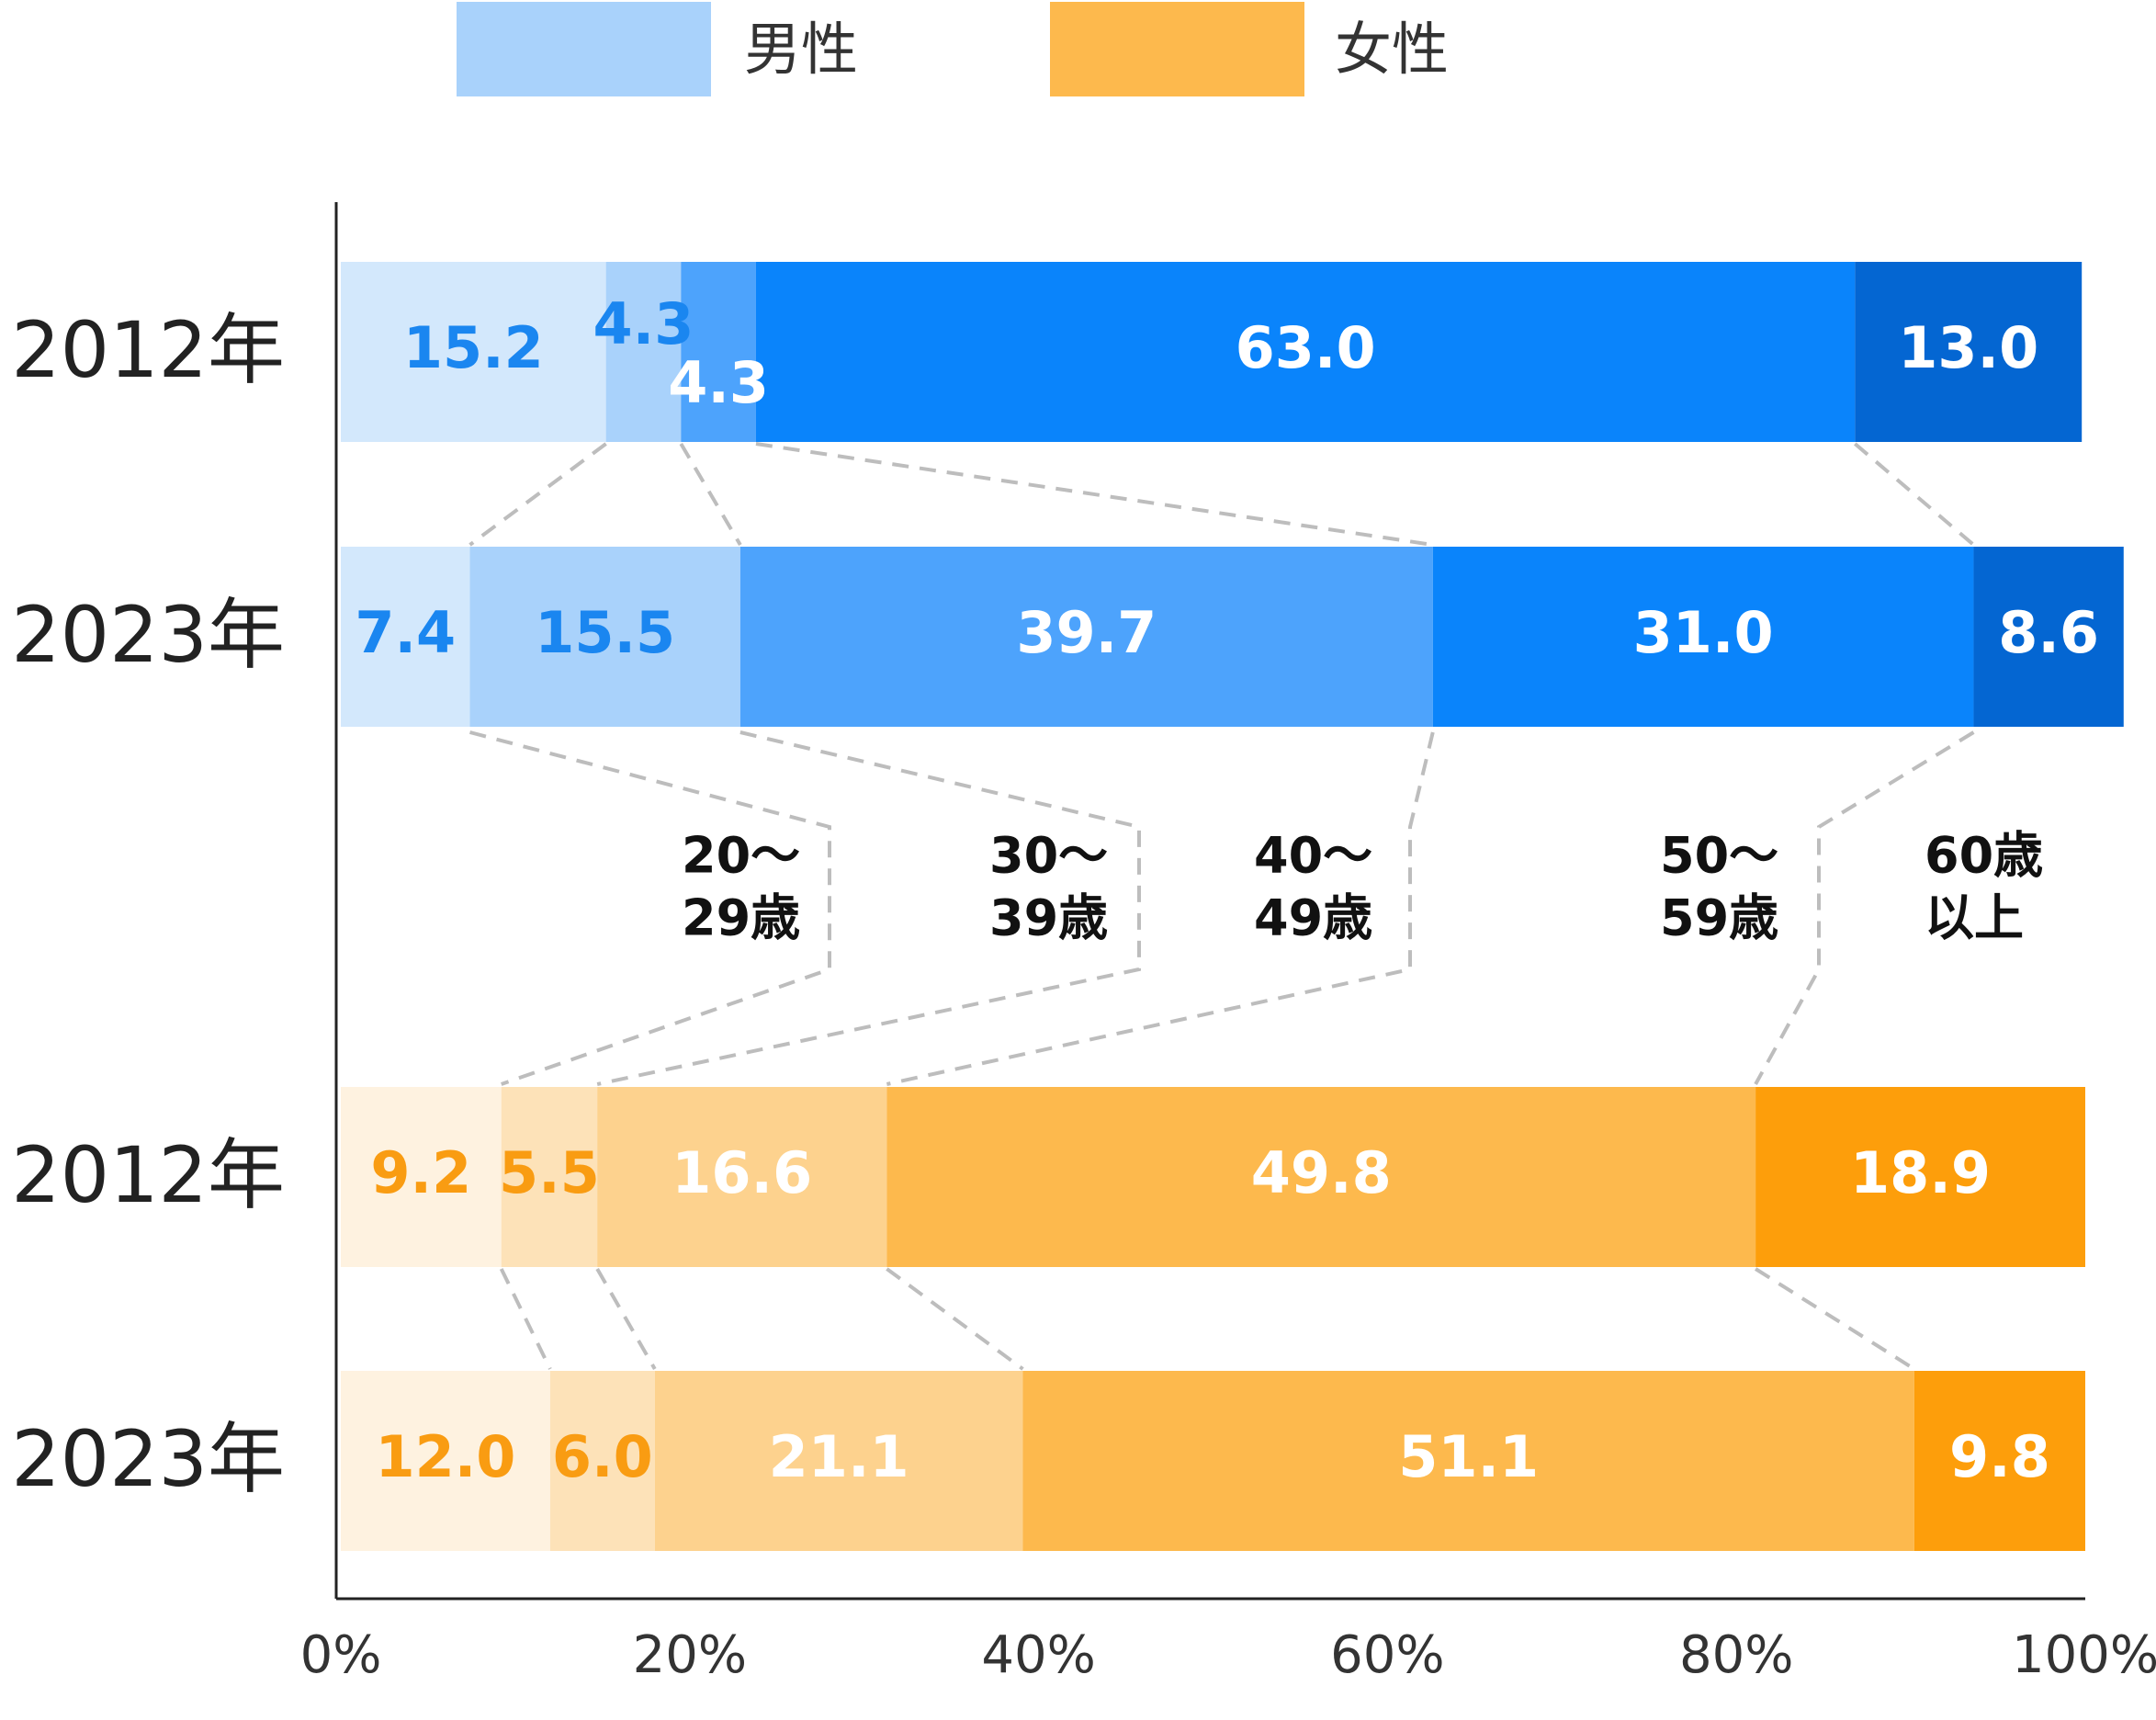 The height and width of the screenshot is (1720, 2156). What do you see at coordinates (405, 632) in the screenshot?
I see `data-label: 7.4` at bounding box center [405, 632].